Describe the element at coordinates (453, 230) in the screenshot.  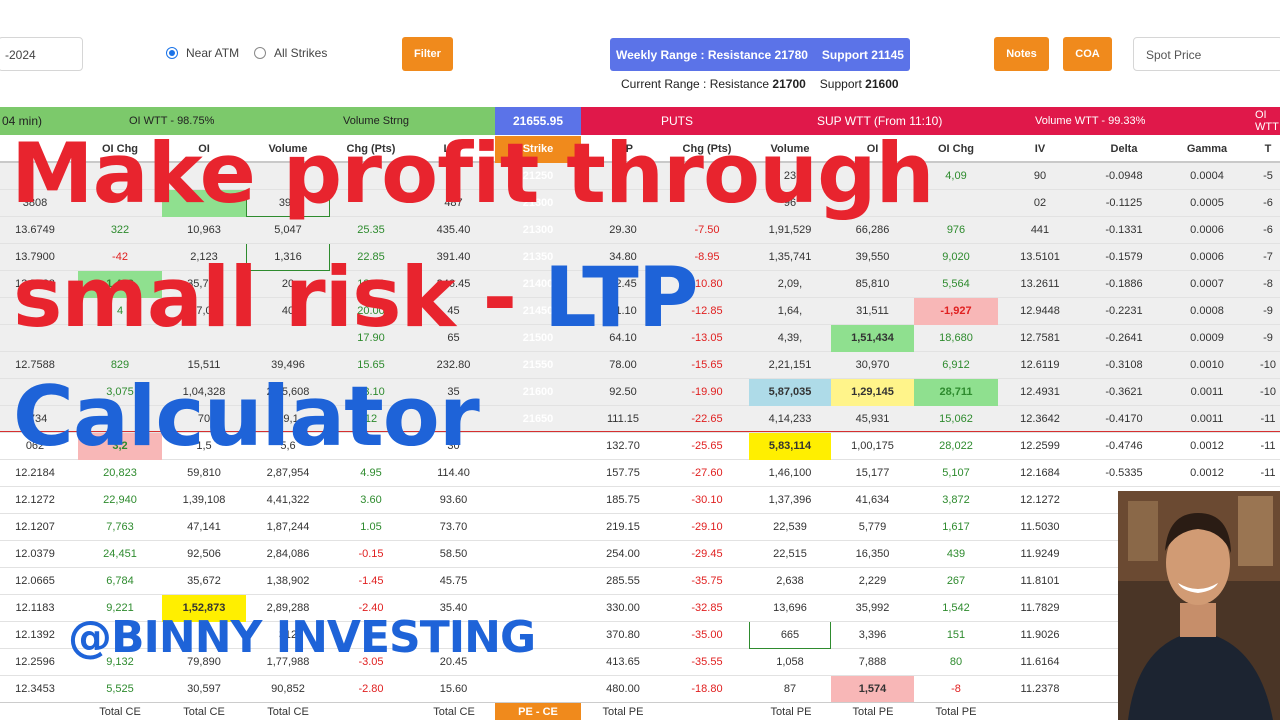
I see `cell-cltp: 435.40` at that location.